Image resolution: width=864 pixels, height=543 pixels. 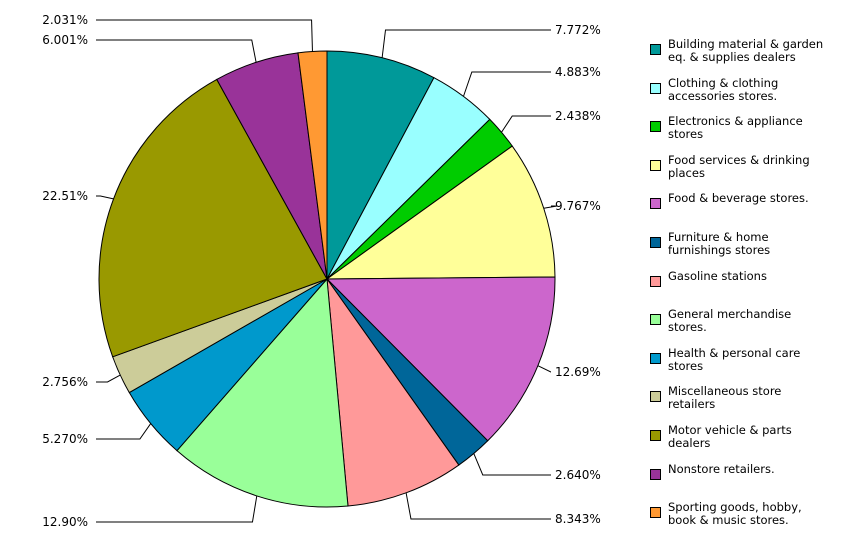 I want to click on legend-item: Motor vehicle & parts dealers, so click(x=755, y=442).